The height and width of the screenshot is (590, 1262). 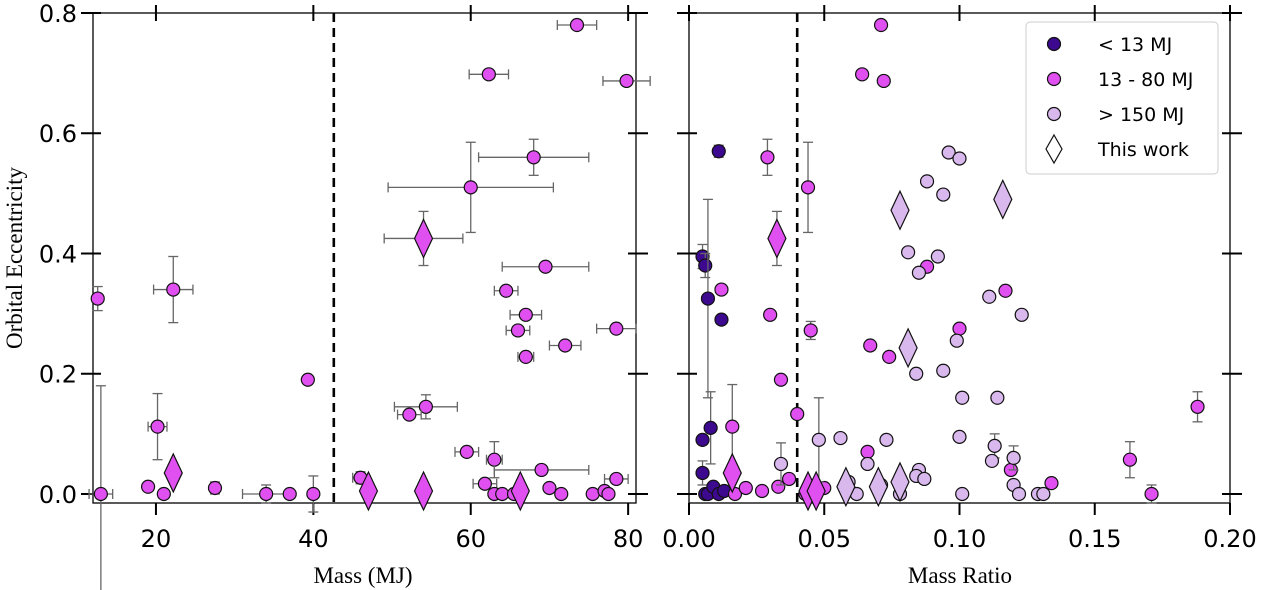 I want to click on x-tick-label: 40, so click(x=313, y=539).